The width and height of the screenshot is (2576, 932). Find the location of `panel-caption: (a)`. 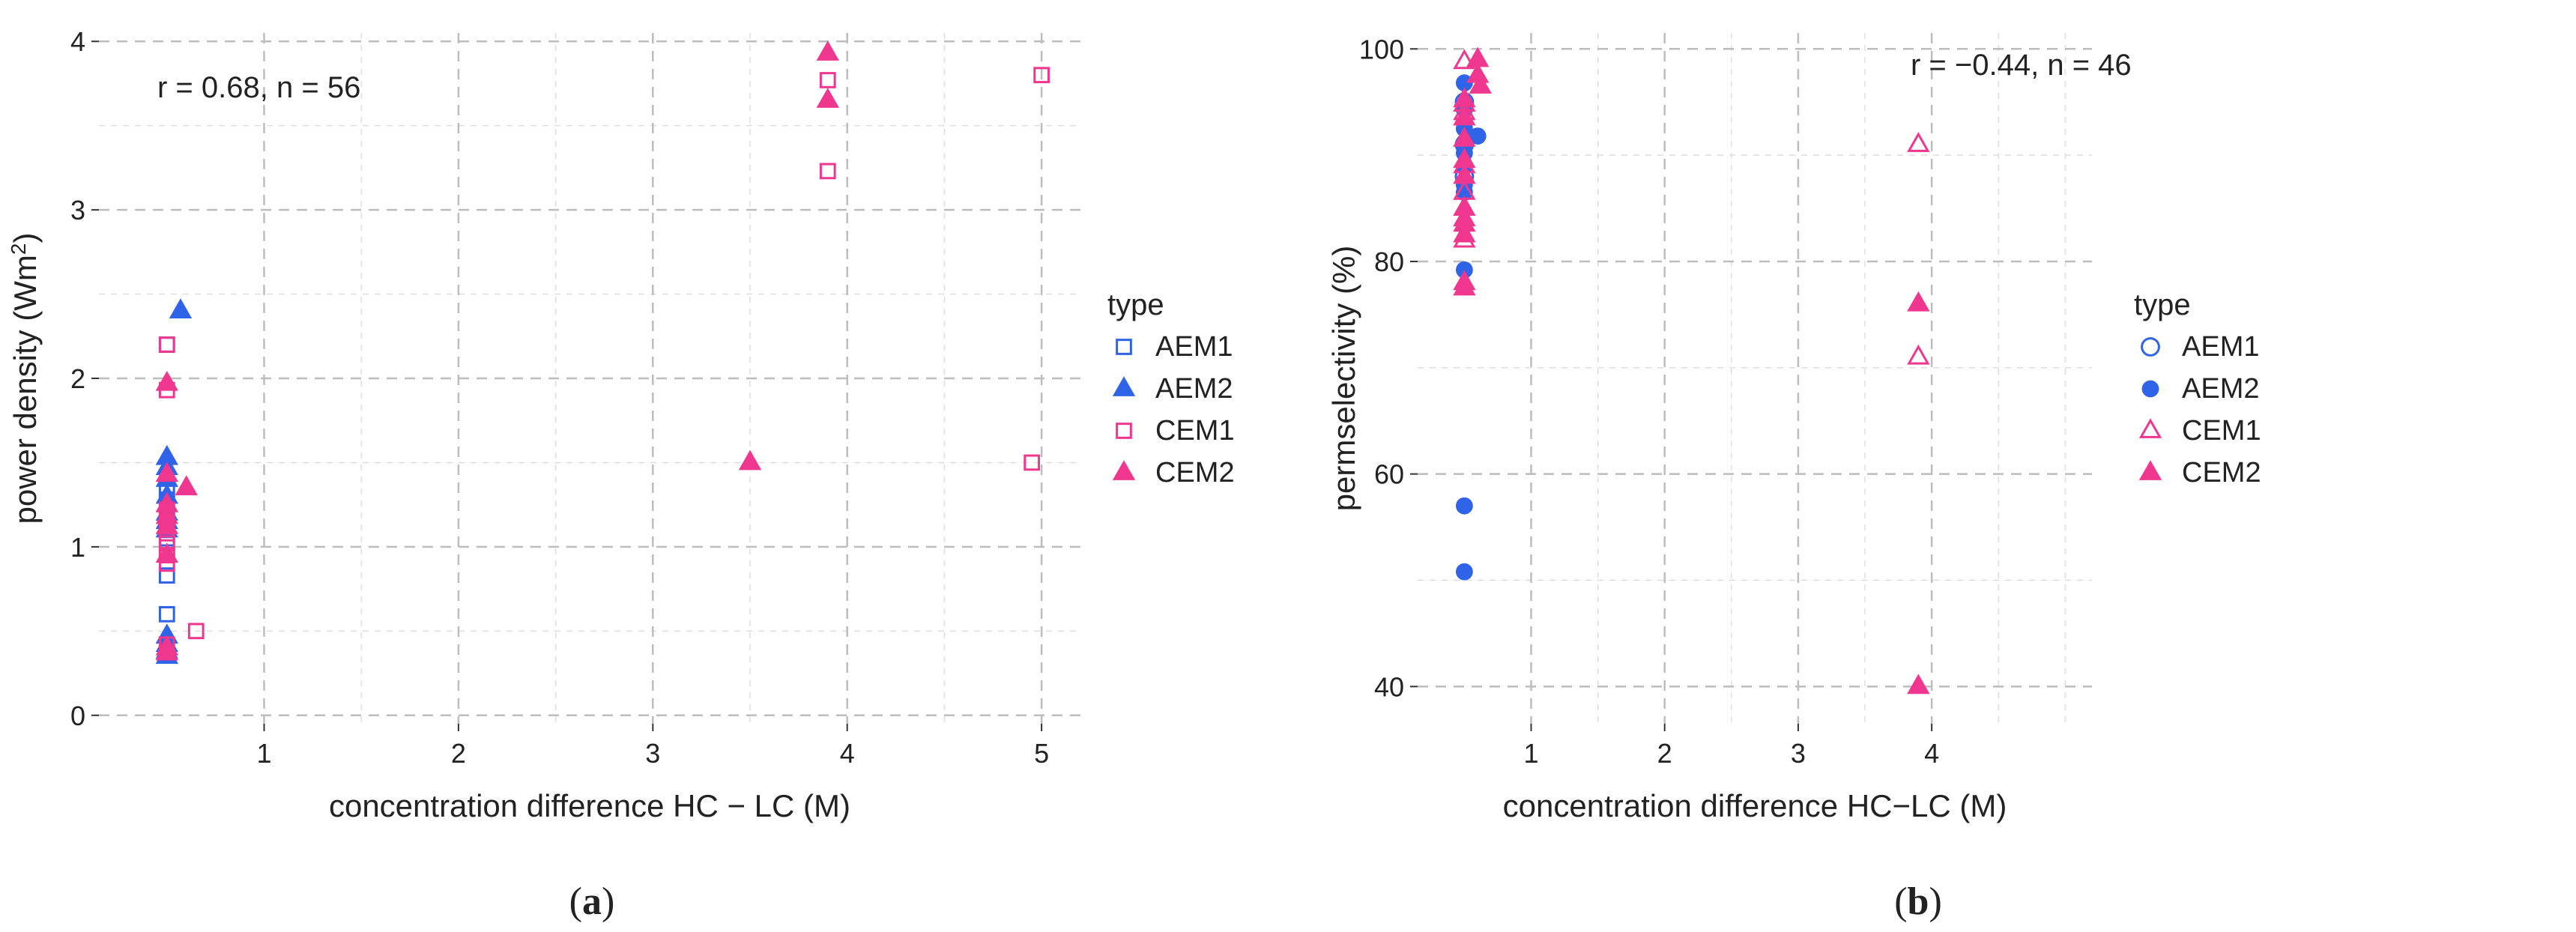

panel-caption: (a) is located at coordinates (592, 902).